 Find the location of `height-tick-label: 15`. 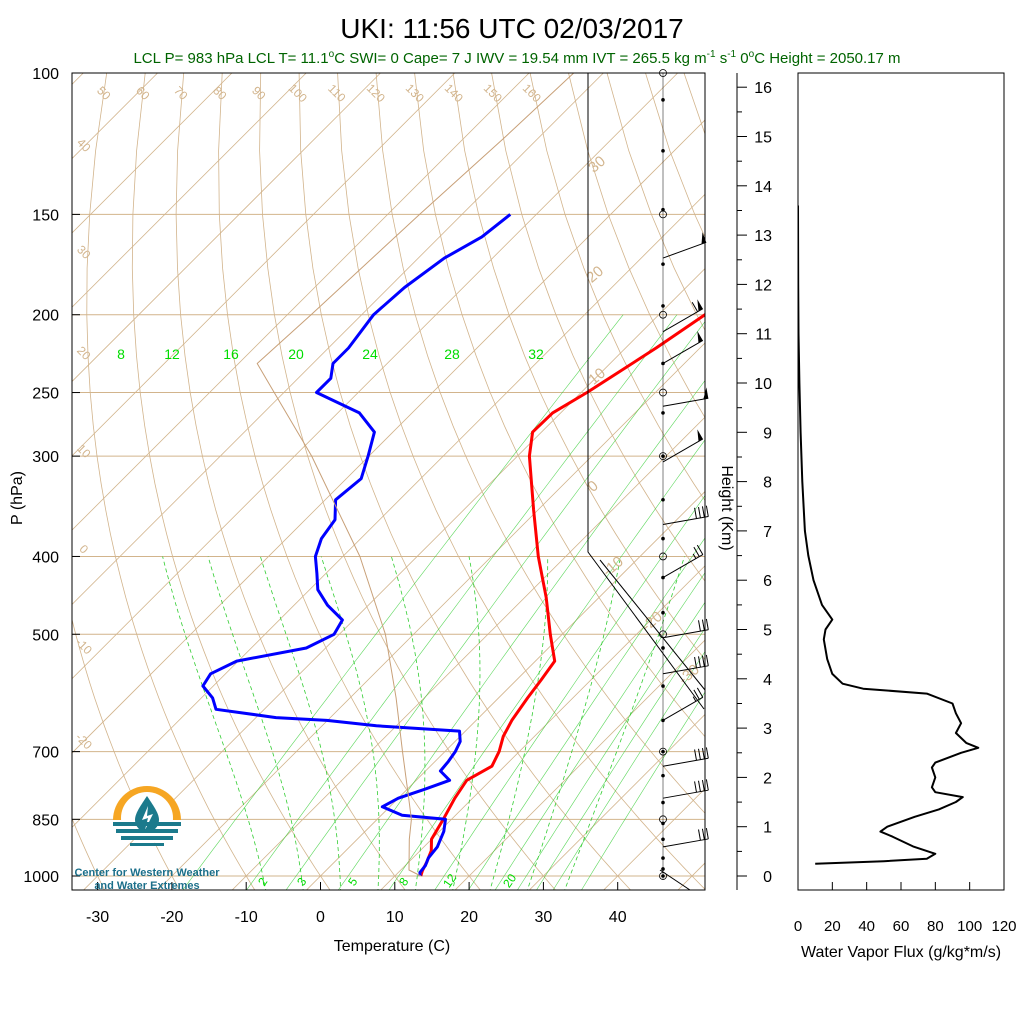

height-tick-label: 15 is located at coordinates (763, 138).